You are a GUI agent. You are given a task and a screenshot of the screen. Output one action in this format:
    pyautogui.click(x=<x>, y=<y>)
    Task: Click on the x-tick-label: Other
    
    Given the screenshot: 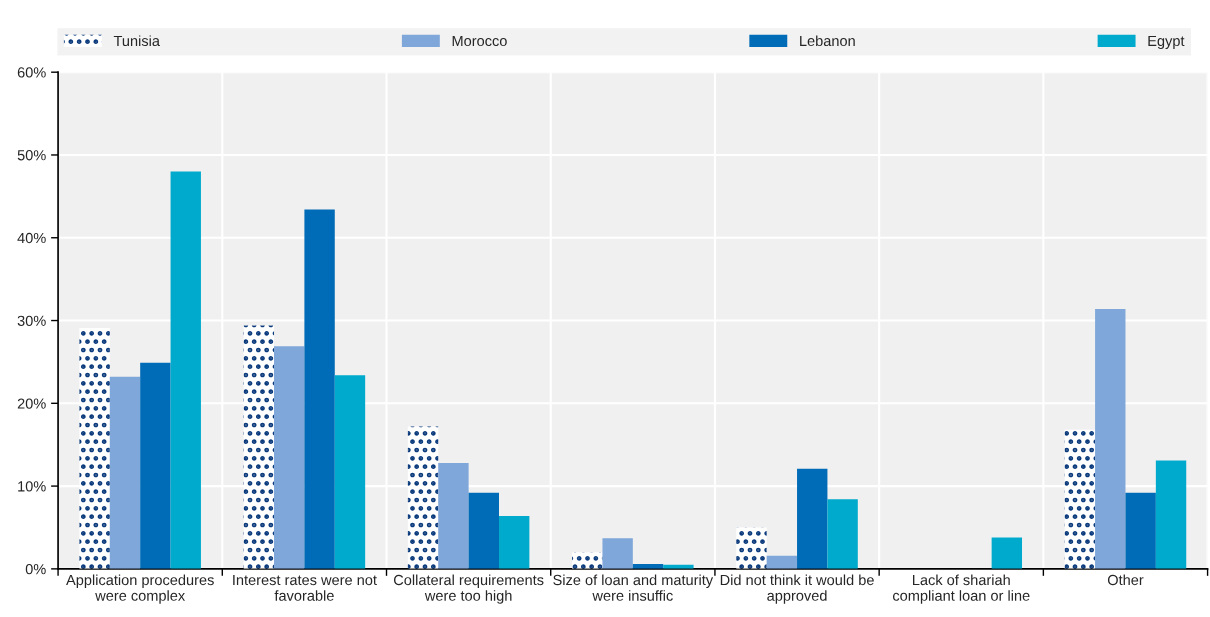 What is the action you would take?
    pyautogui.click(x=1125, y=580)
    